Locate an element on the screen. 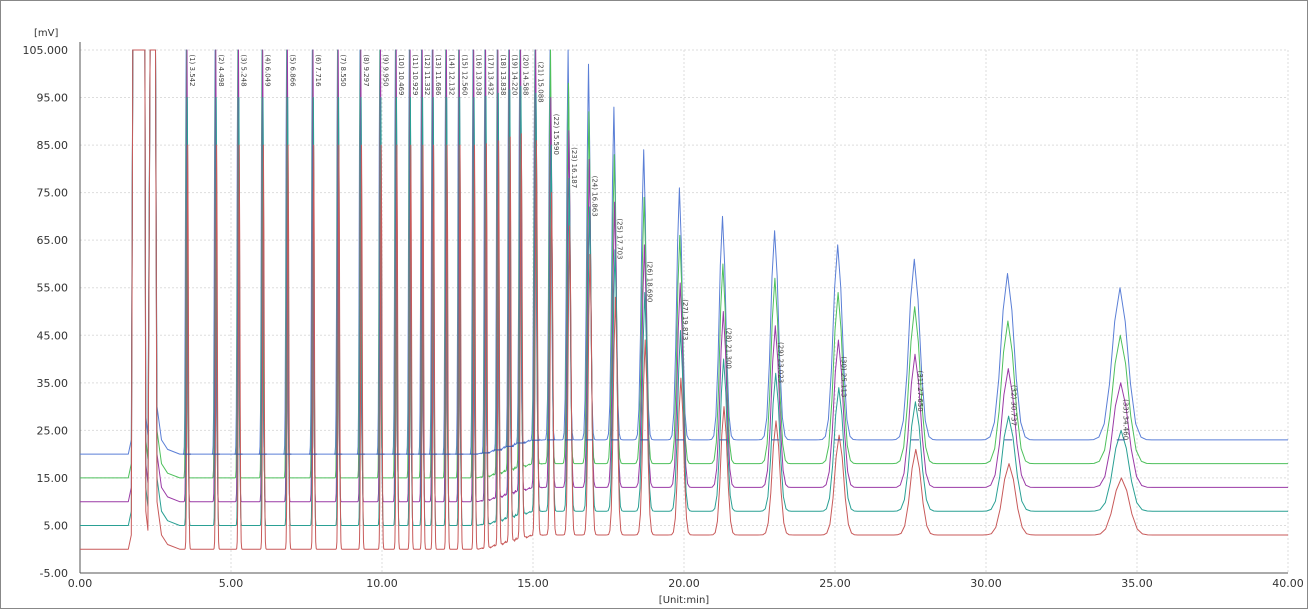 This screenshot has height=609, width=1308. peak-label: (30) 25.113 is located at coordinates (843, 376).